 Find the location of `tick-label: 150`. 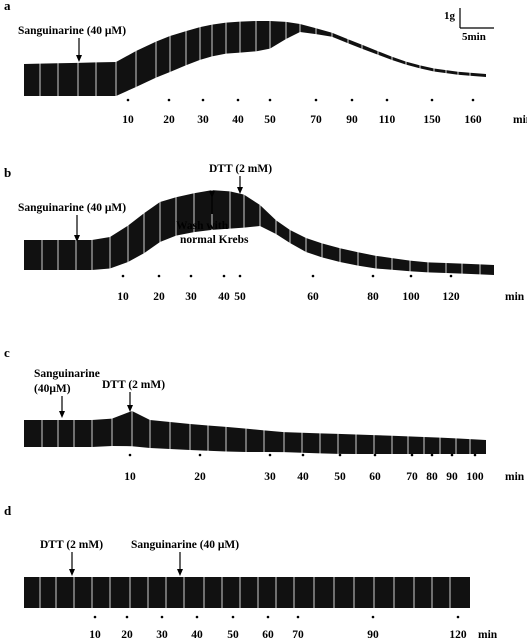

tick-label: 150 is located at coordinates (432, 120).